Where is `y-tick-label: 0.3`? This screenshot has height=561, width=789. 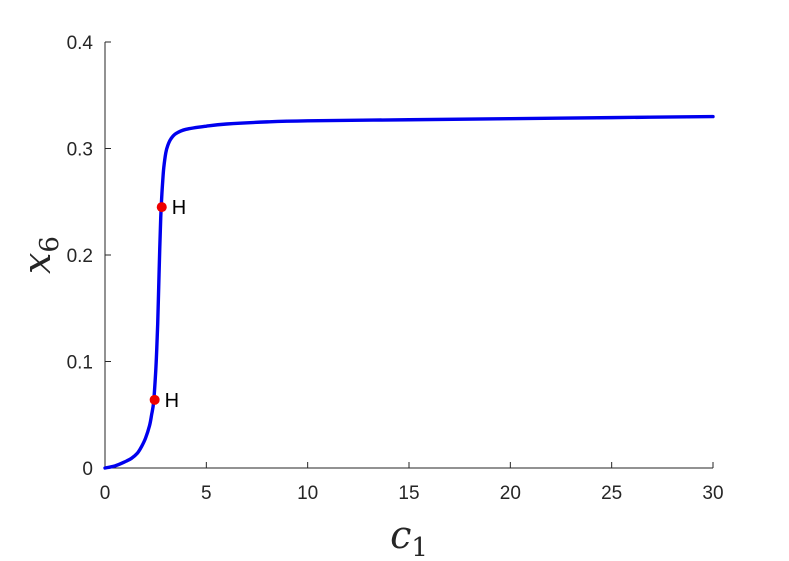
y-tick-label: 0.3 is located at coordinates (80, 150).